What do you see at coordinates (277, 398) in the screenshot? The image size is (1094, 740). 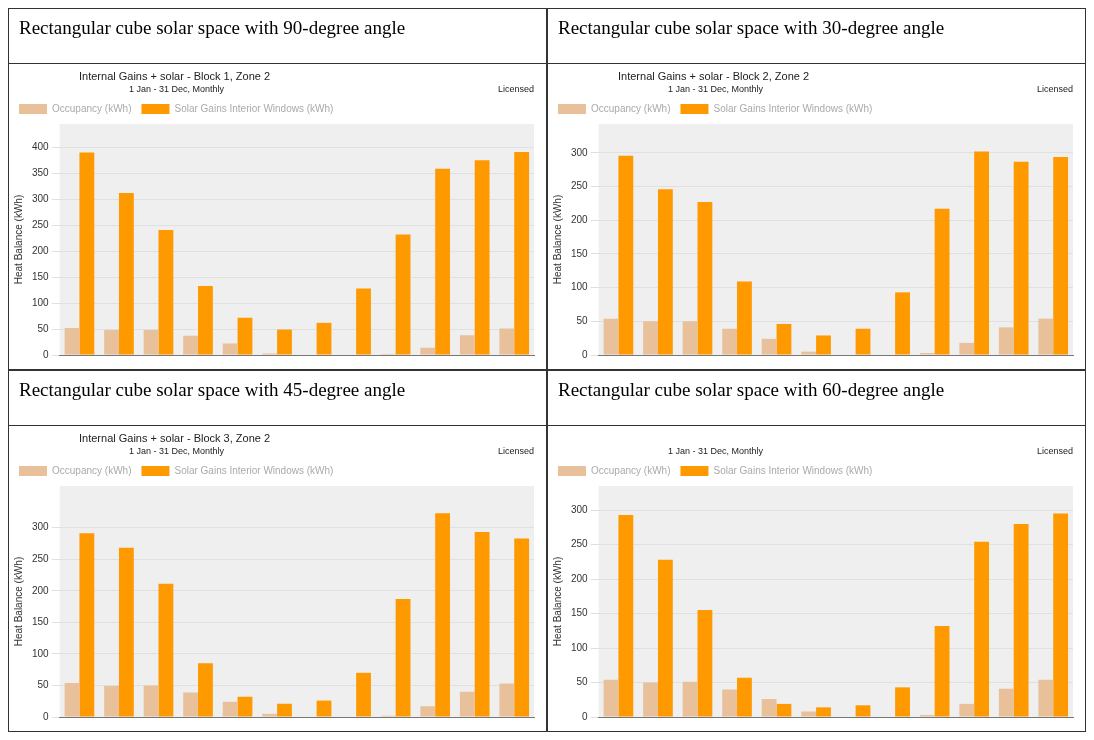 I see `chart-title: Rectangular cube solar space with 45-degree angle` at bounding box center [277, 398].